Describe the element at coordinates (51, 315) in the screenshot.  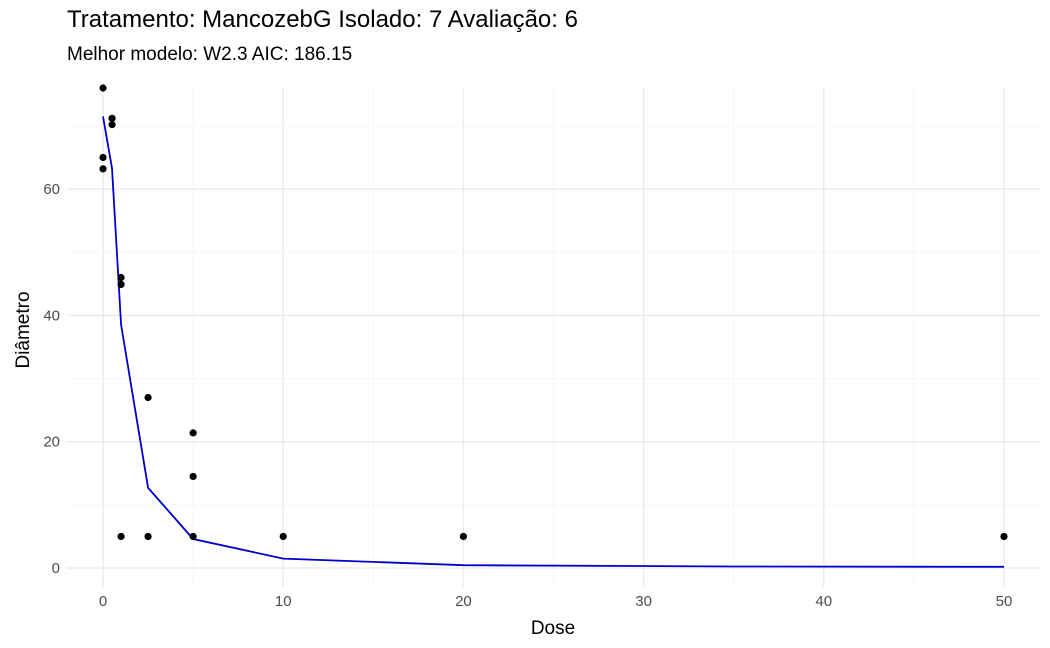
I see `y-tick-label: 40` at that location.